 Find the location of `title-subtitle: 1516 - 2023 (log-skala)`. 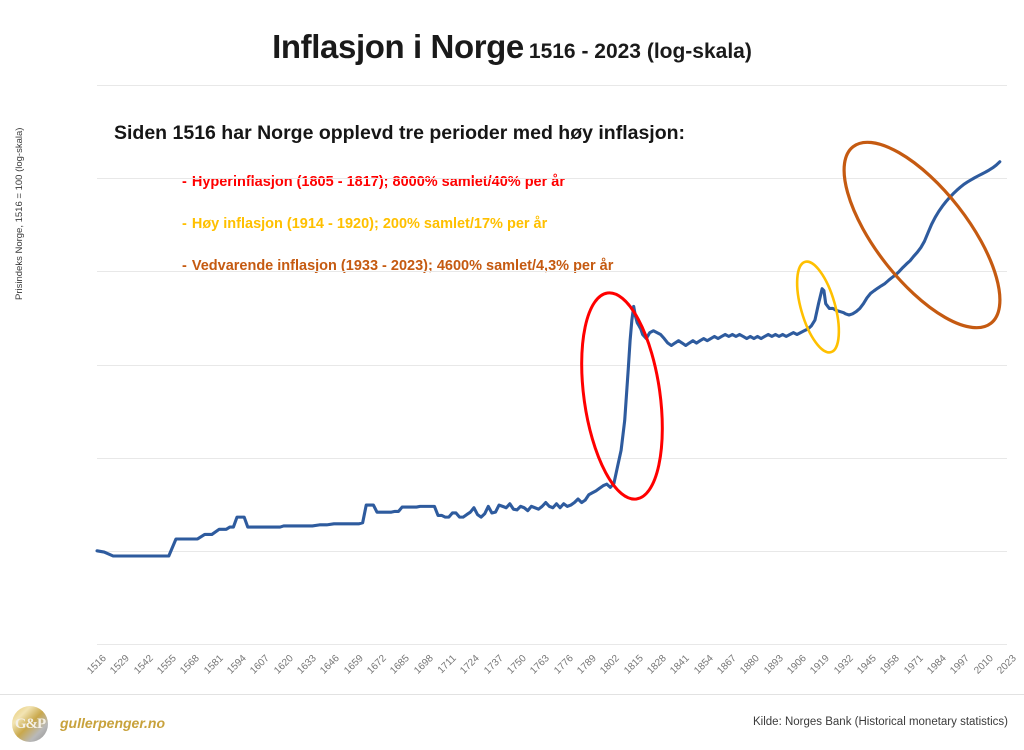

title-subtitle: 1516 - 2023 (log-skala) is located at coordinates (640, 51).